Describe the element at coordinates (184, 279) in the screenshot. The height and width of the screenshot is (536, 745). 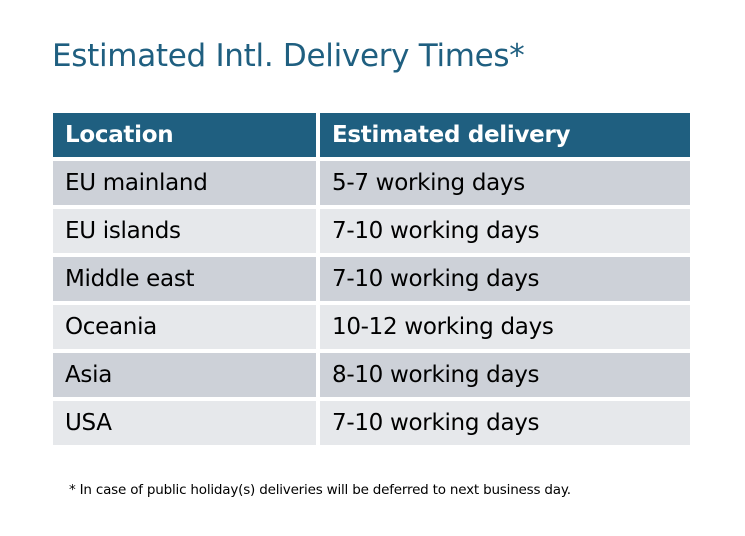
I see `location-cell: Middle east` at that location.